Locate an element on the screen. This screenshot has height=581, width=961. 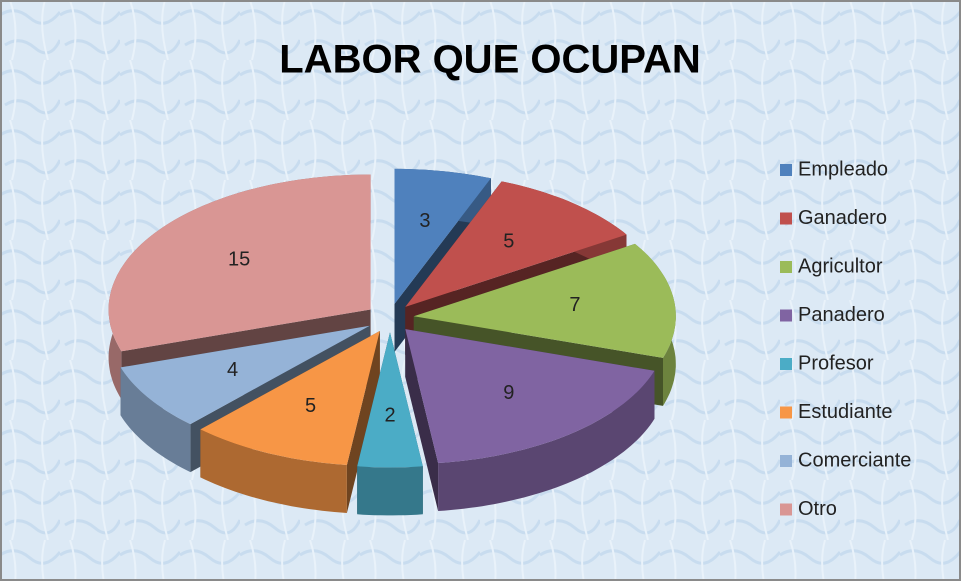
slice-wall is located at coordinates (422, 420).